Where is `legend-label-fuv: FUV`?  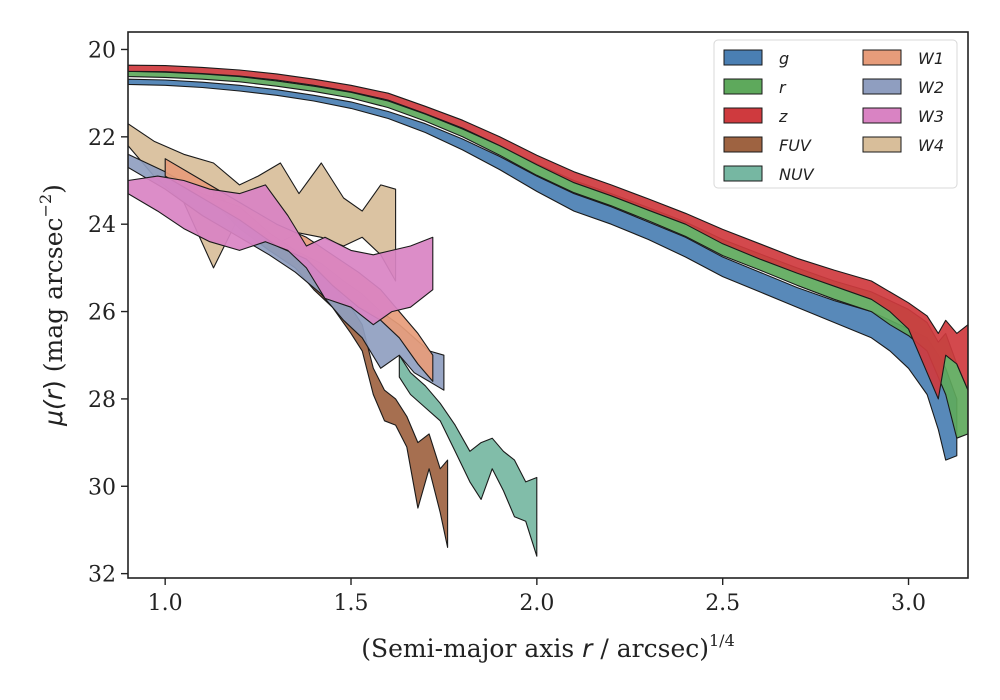 legend-label-fuv: FUV is located at coordinates (795, 145).